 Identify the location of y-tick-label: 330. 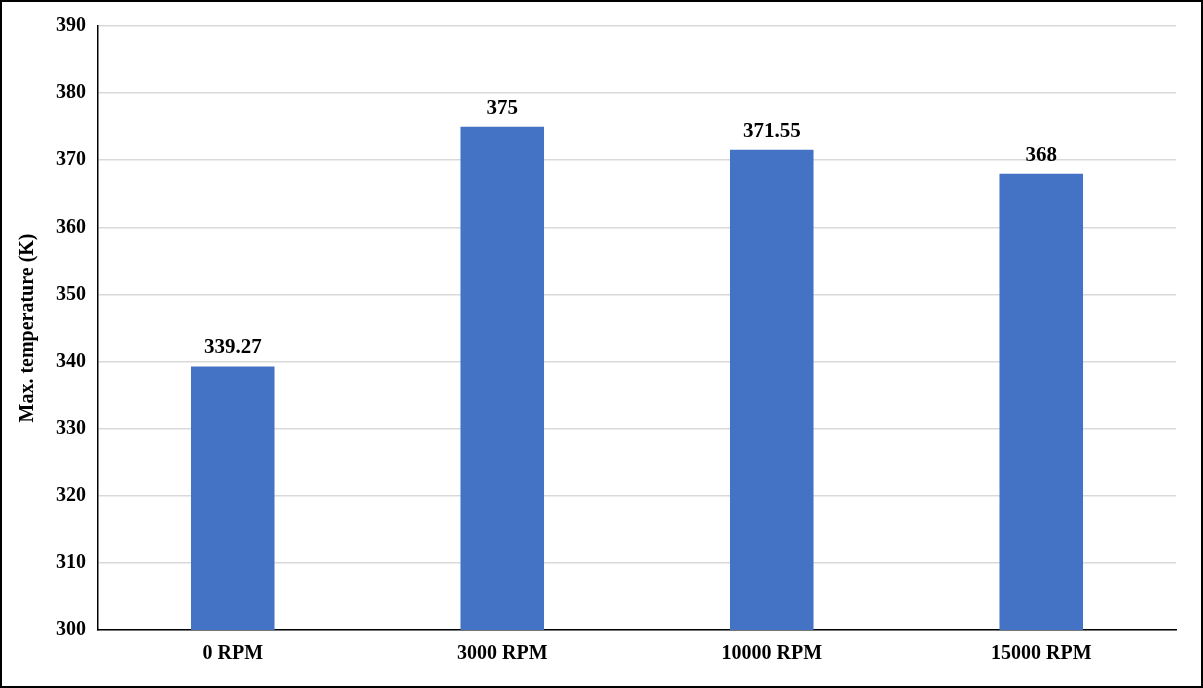
(71, 426).